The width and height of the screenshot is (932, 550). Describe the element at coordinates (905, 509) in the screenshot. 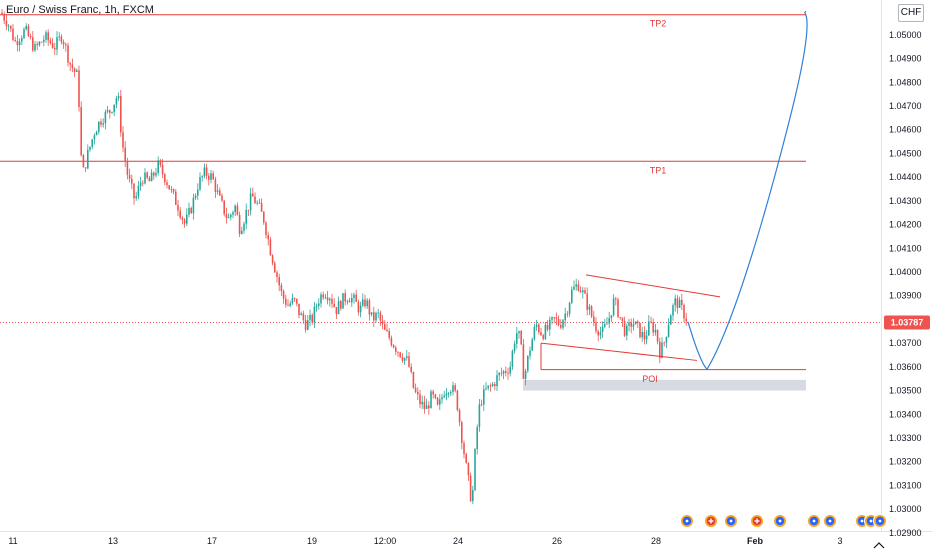

I see `price-tick-label: 1.03000` at that location.